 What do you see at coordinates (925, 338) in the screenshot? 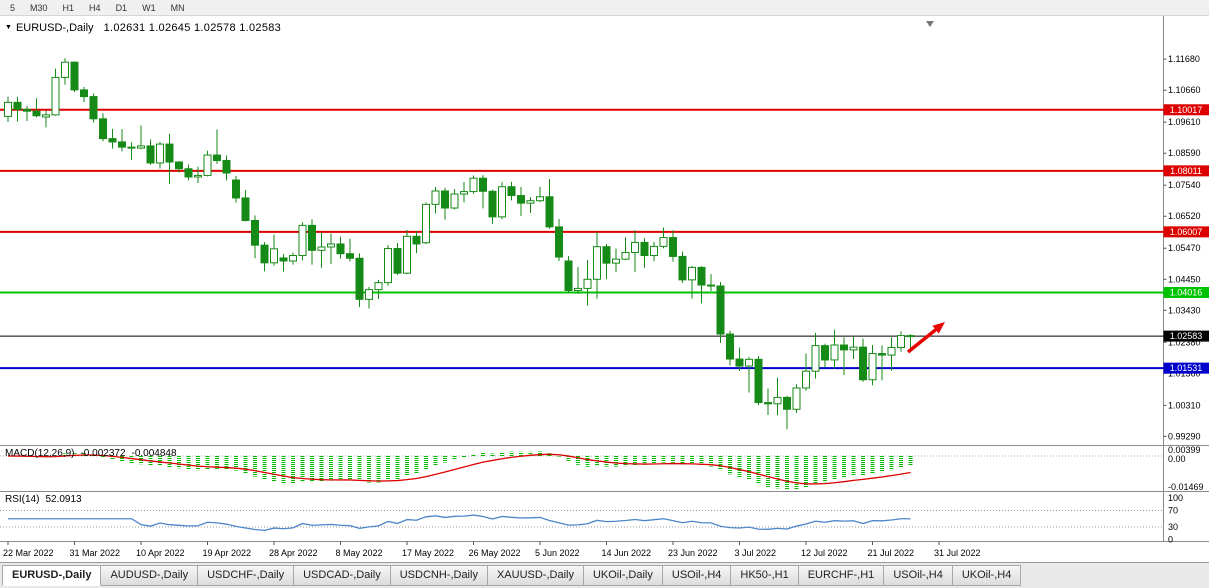
I see `trend-arrow-annotation` at bounding box center [925, 338].